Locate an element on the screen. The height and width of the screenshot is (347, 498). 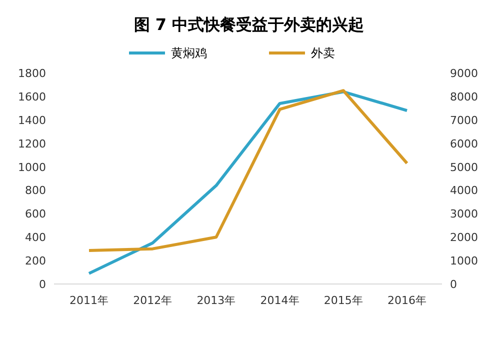
y-tick-label: 1800 is located at coordinates (32, 73).